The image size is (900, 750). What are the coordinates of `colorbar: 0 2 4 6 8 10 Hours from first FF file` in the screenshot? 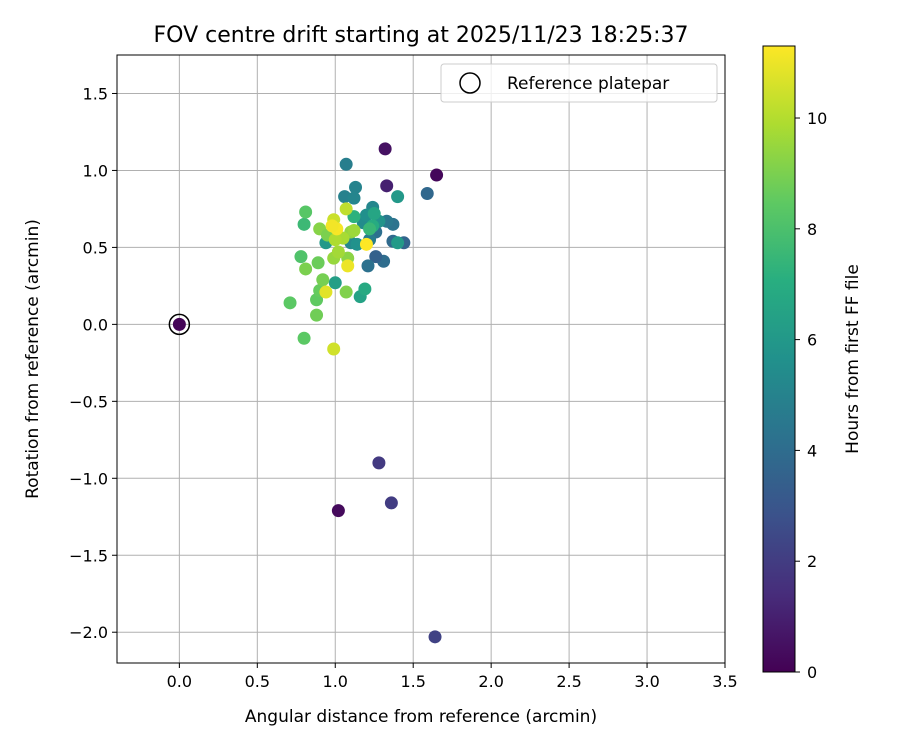 It's located at (812, 363).